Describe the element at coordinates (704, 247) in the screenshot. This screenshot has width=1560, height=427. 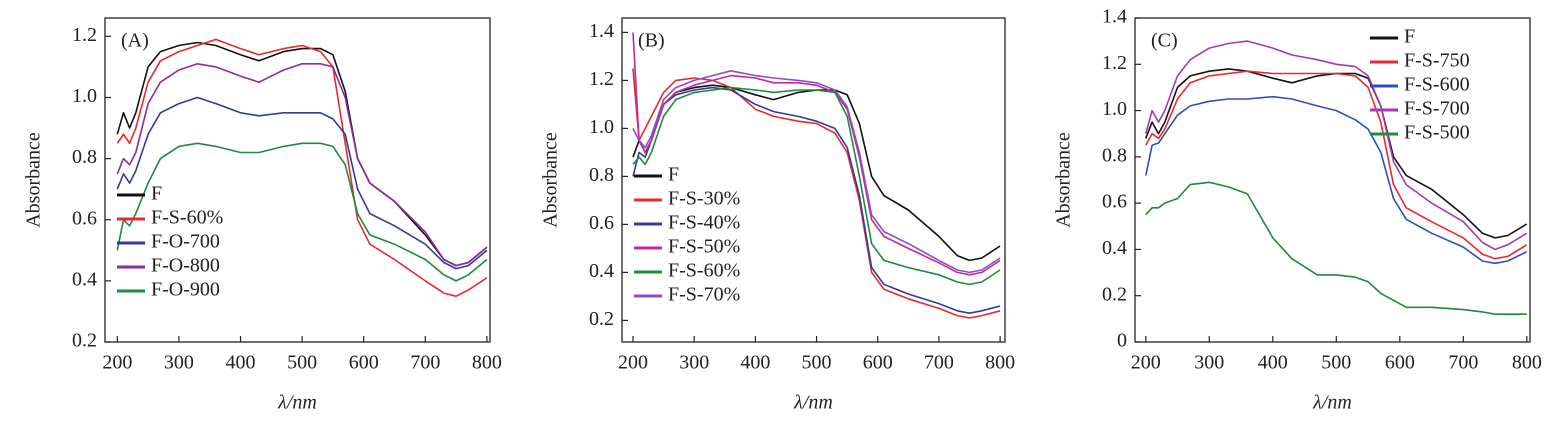
I see `legend-label: F-S-50%` at that location.